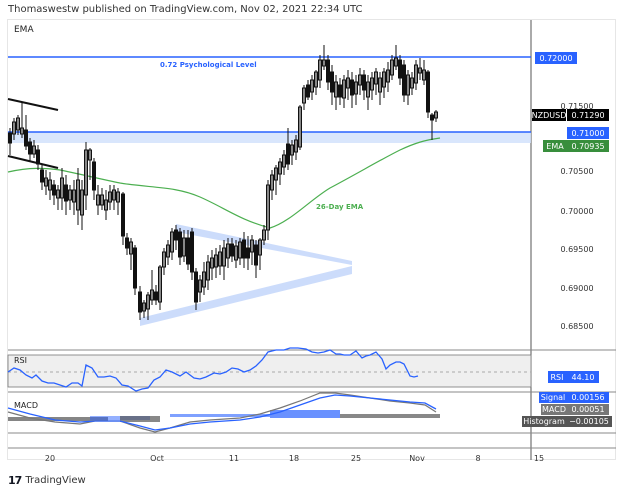 The height and width of the screenshot is (496, 624). What do you see at coordinates (553, 397) in the screenshot?
I see `svg-text: Signal` at bounding box center [553, 397].